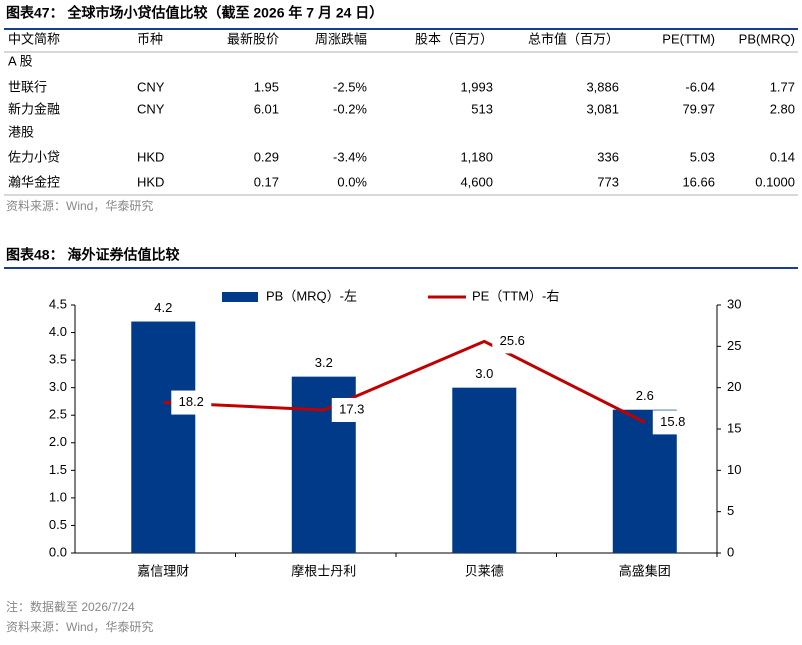  I want to click on table-cell: 1,180, so click(476, 156).